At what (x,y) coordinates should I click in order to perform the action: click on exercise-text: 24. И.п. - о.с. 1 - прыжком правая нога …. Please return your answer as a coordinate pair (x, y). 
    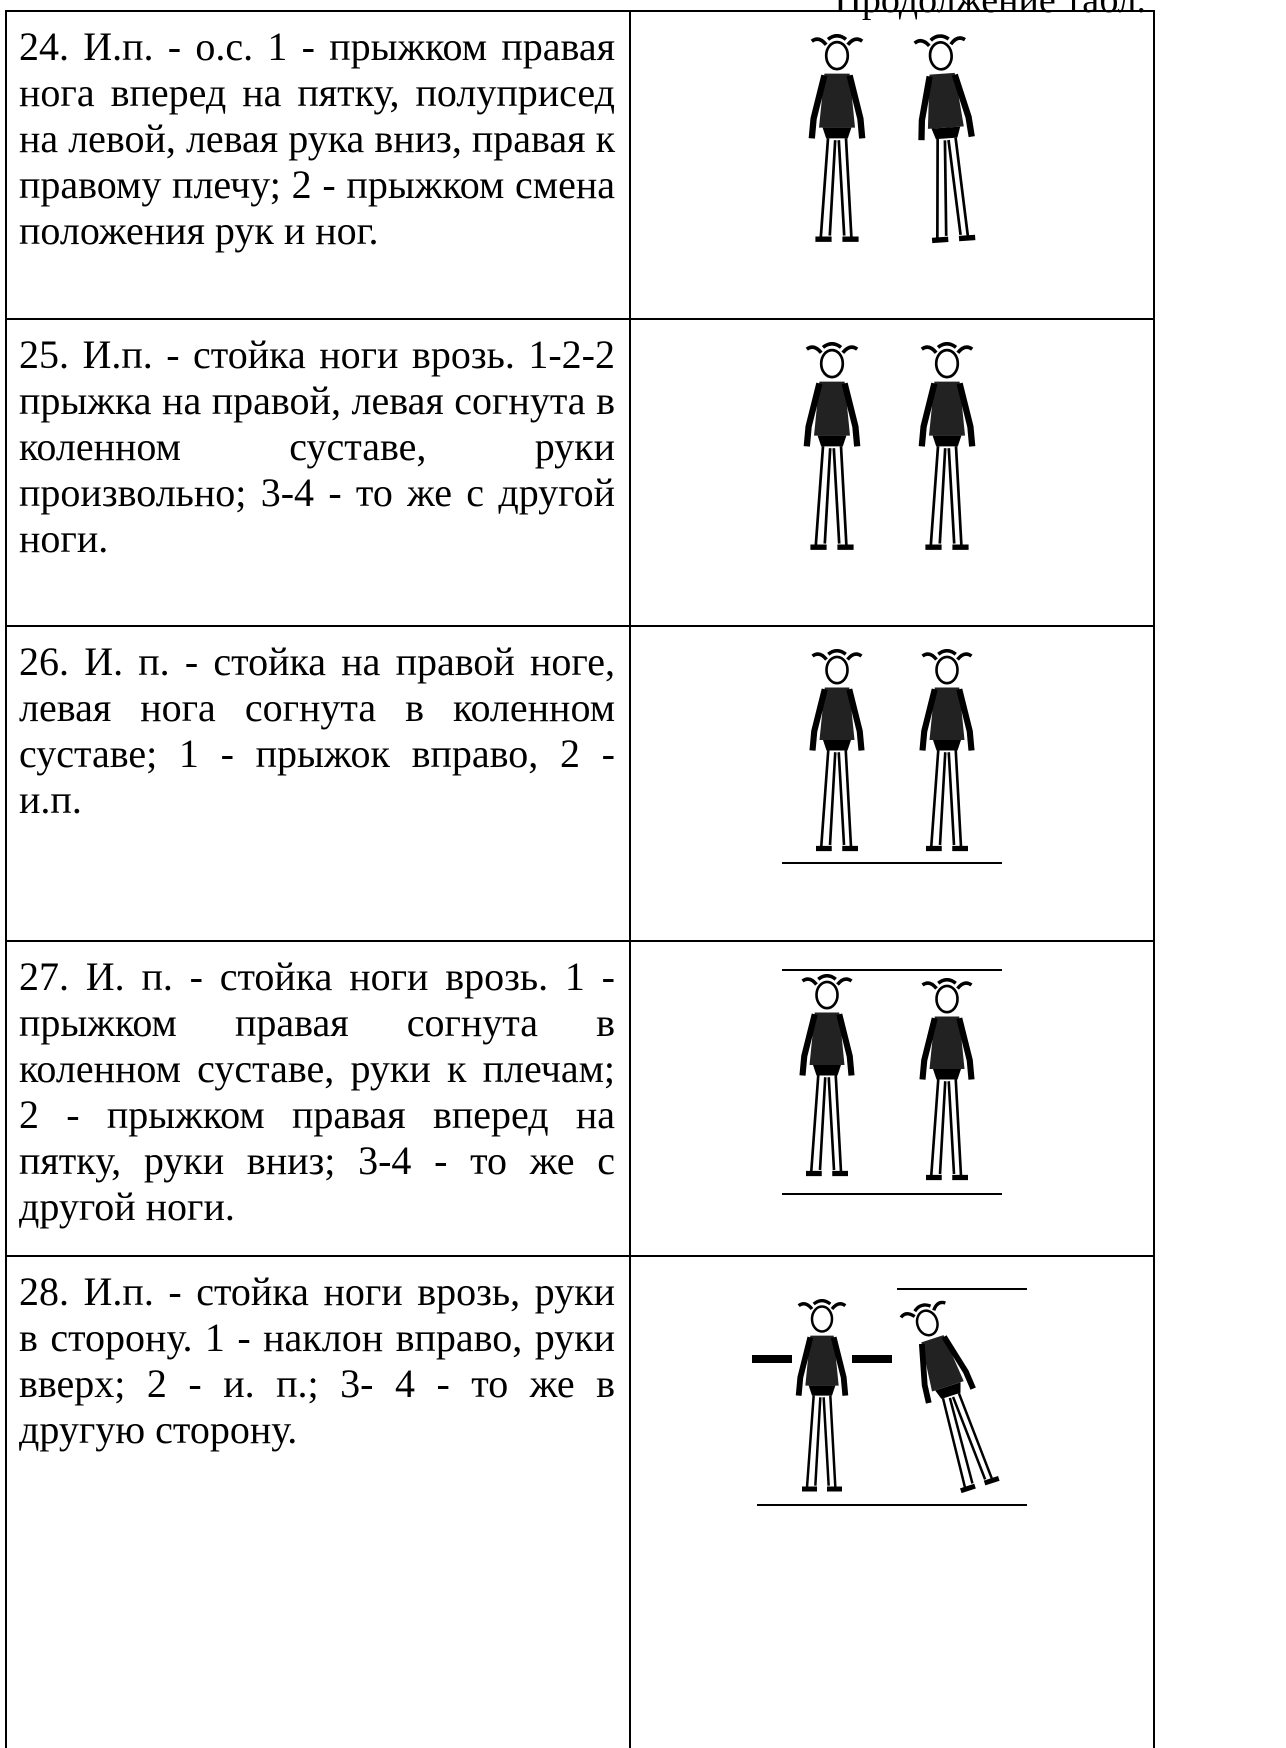
    Looking at the image, I should click on (318, 165).